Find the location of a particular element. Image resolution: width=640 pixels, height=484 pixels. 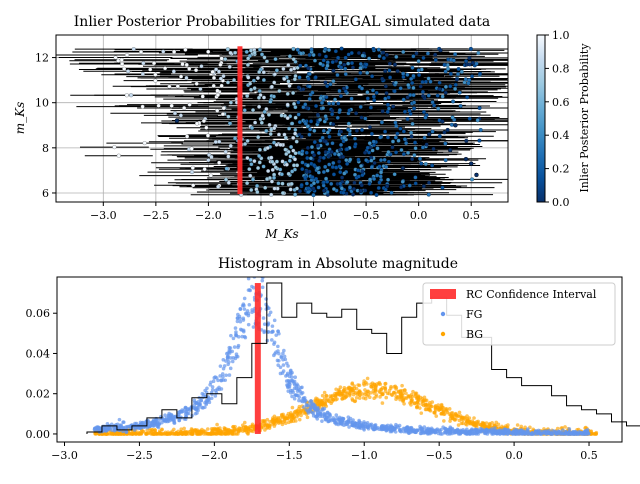

top-y-label: m_Ks is located at coordinates (20, 118).